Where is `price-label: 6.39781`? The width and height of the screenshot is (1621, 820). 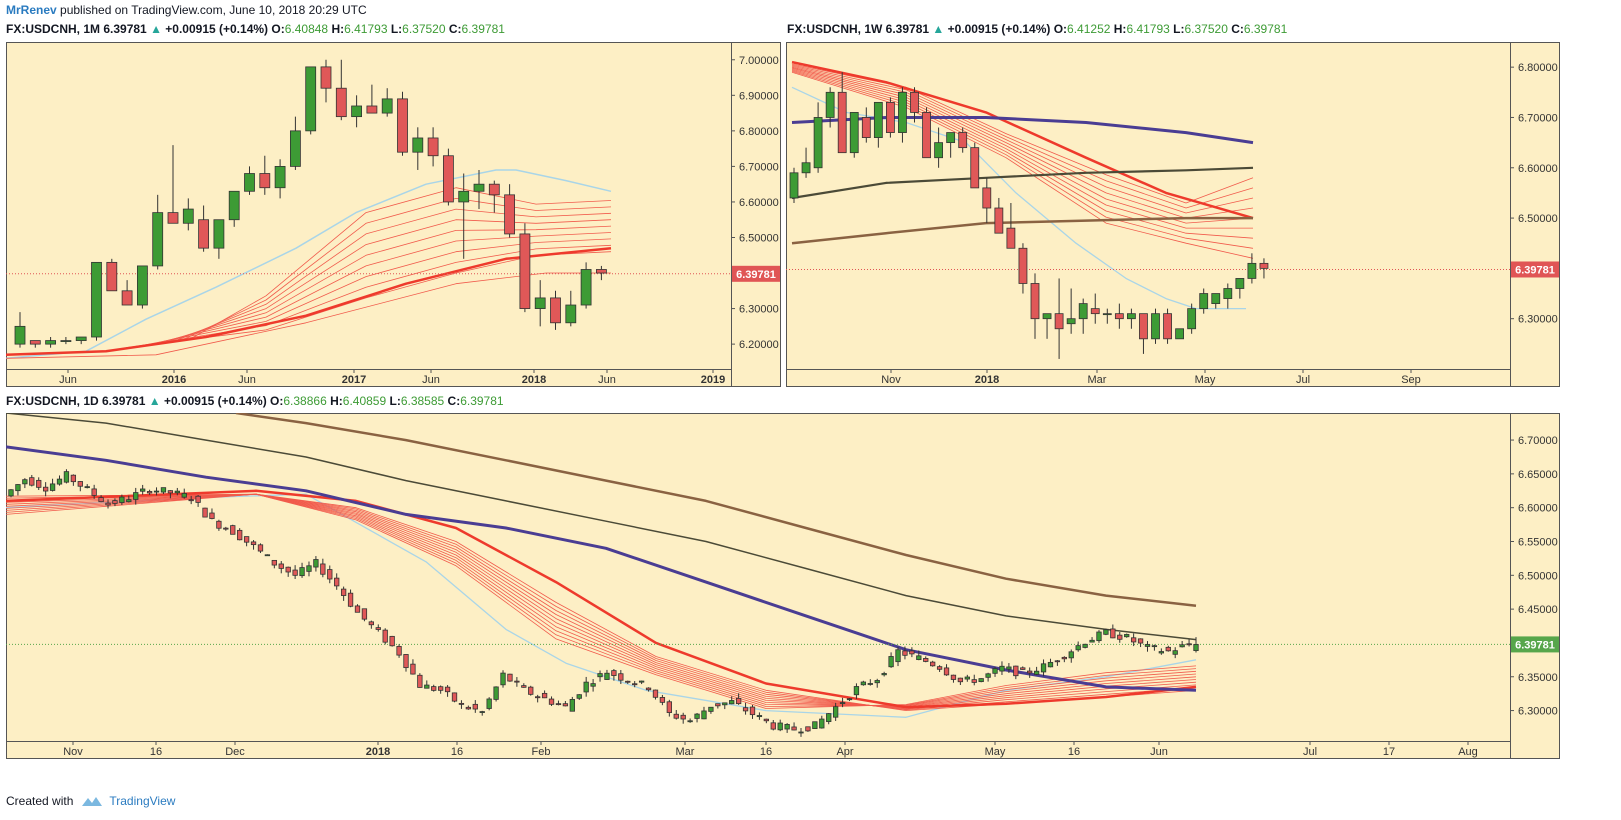 price-label: 6.39781 is located at coordinates (1535, 644).